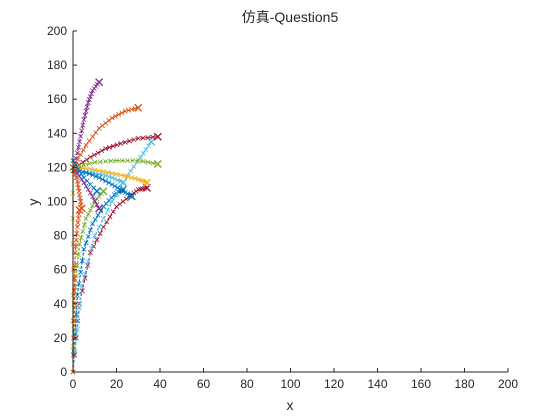  I want to click on x-tick-label: 60, so click(204, 384).